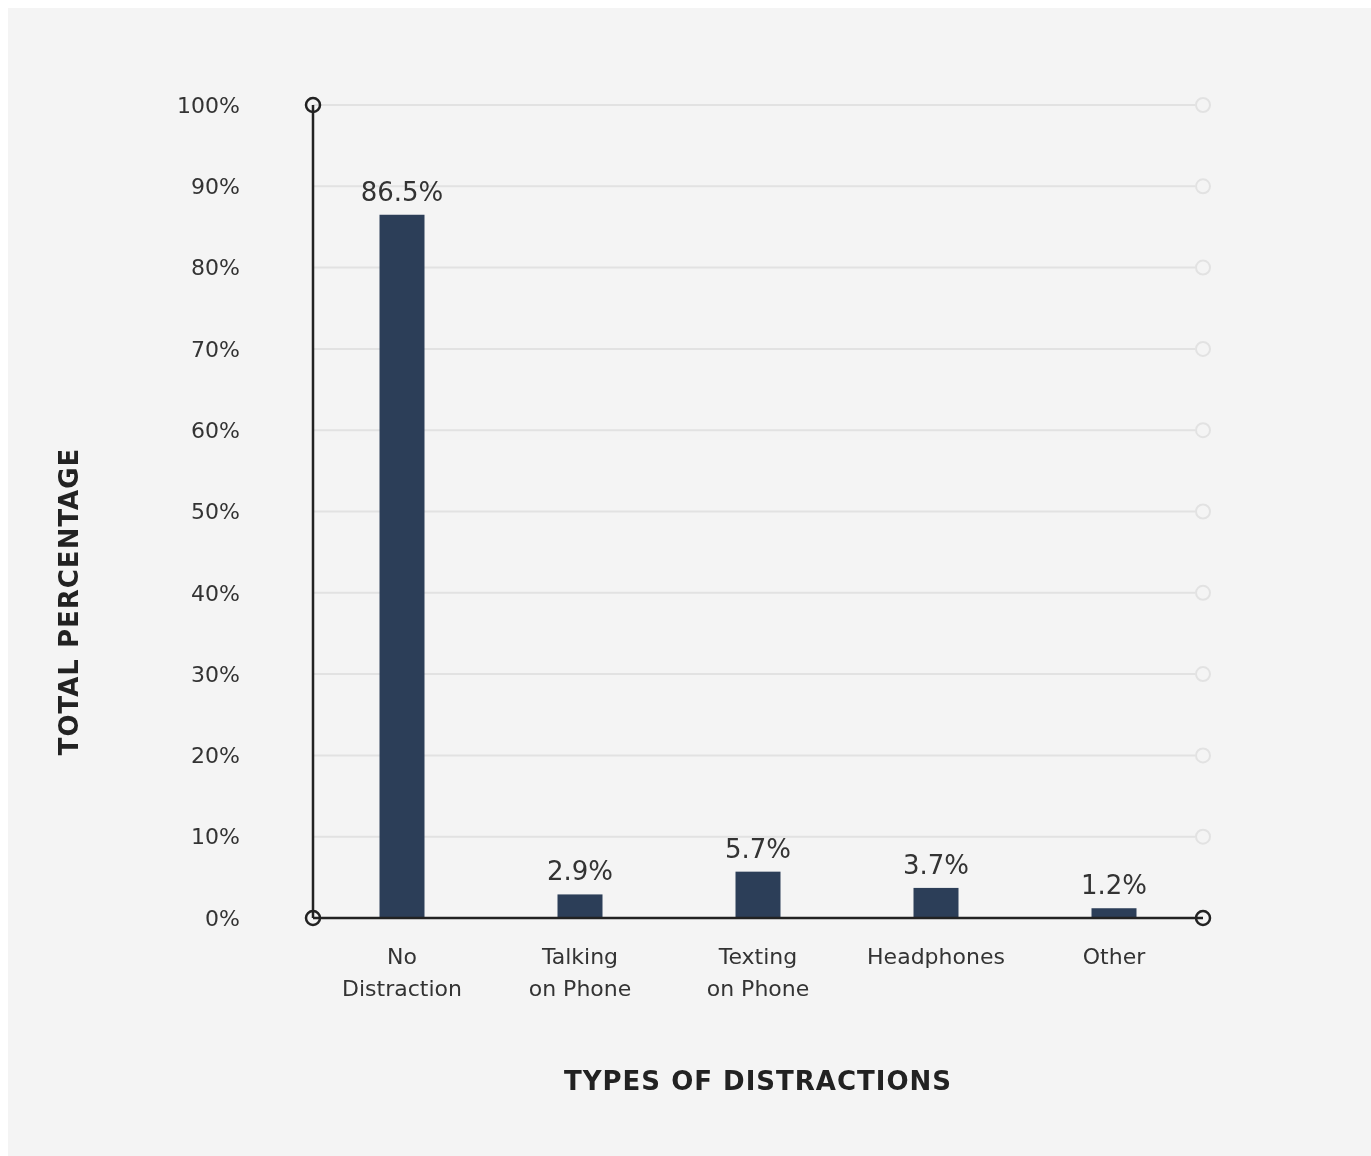 This screenshot has height=1156, width=1371. What do you see at coordinates (208, 105) in the screenshot?
I see `y-tick-label: 100%` at bounding box center [208, 105].